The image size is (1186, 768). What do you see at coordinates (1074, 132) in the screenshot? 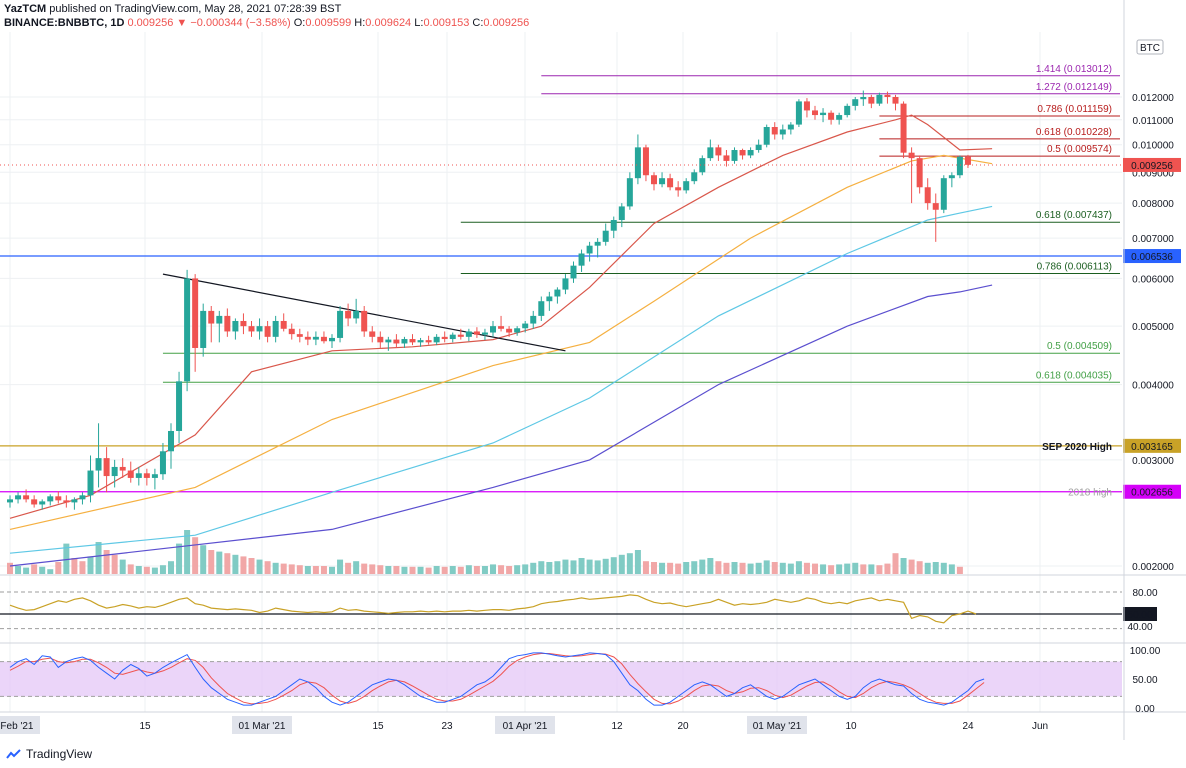
I see `fib-label: 0.618 (0.010228)` at bounding box center [1074, 132].